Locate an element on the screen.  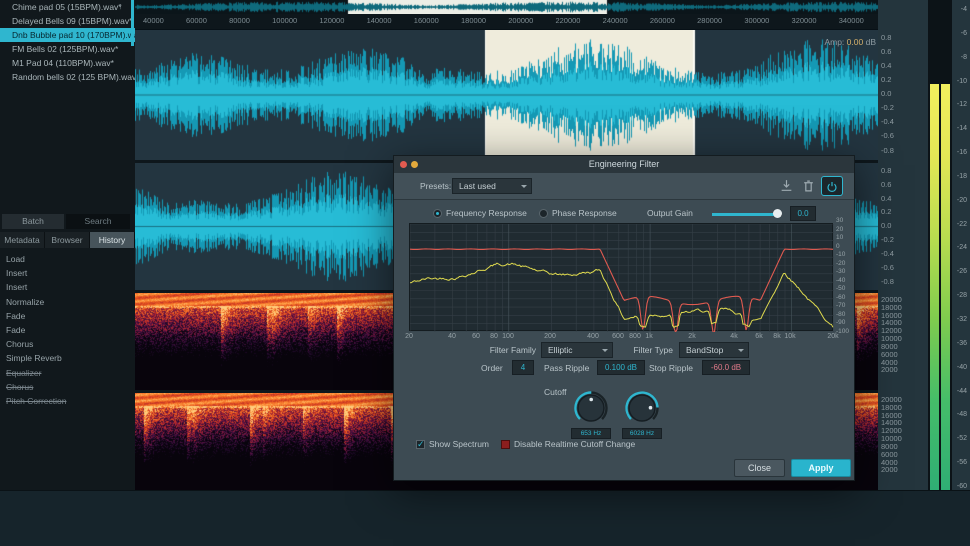
stop-ripple-value: -60.0 dB is located at coordinates (726, 367).